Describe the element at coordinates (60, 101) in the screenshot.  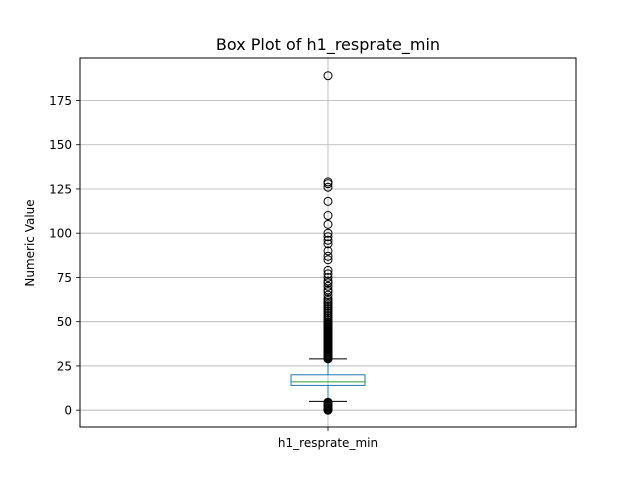
I see `y-tick-label: 175` at that location.